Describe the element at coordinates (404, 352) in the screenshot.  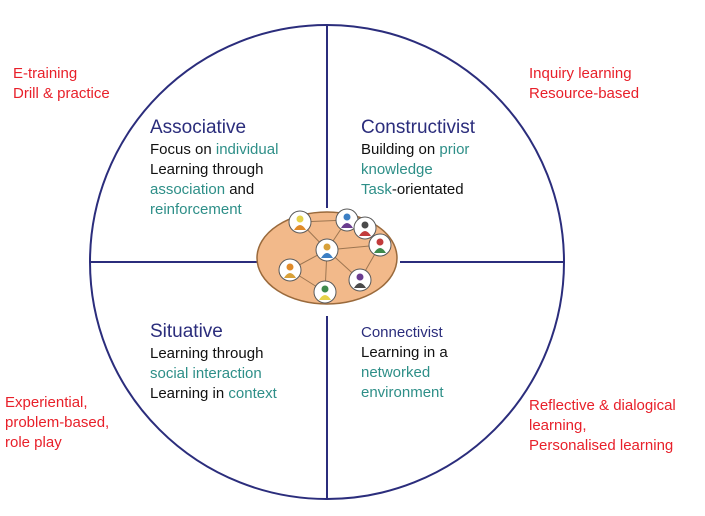
I see `connectivist-line-1: Learning in a` at that location.